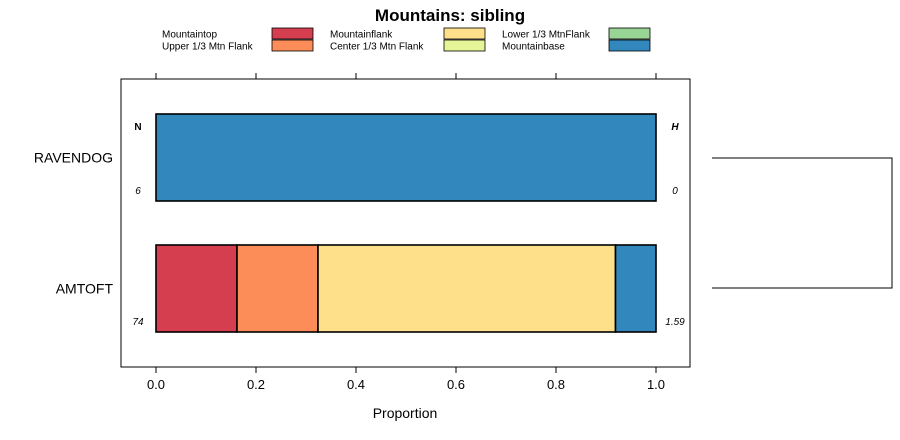 This screenshot has width=900, height=440. I want to click on category-label: AMTOFT, so click(85, 289).